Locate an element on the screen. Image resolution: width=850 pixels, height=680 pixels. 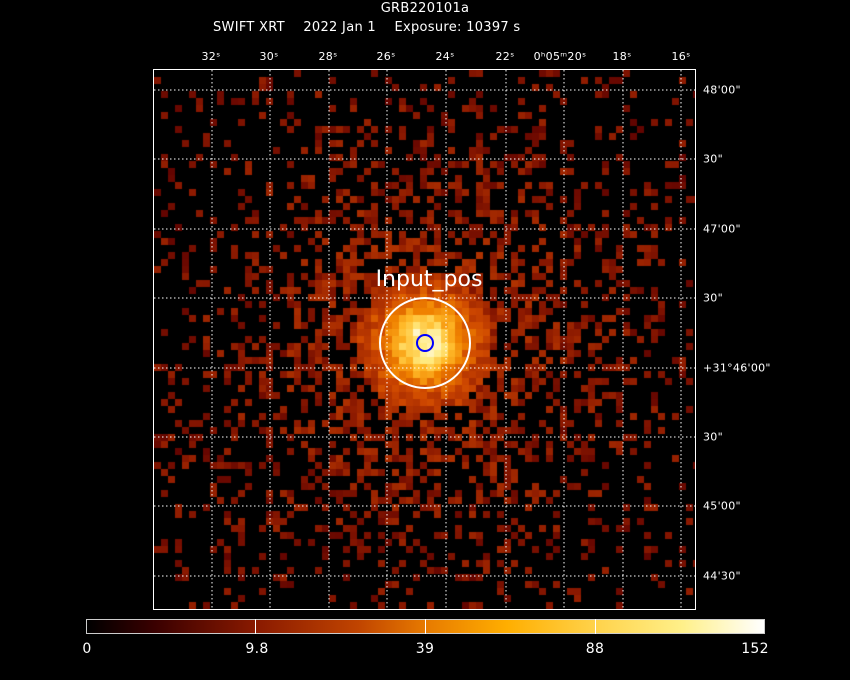
dec-tick-label: +31°46'00" is located at coordinates (737, 368).